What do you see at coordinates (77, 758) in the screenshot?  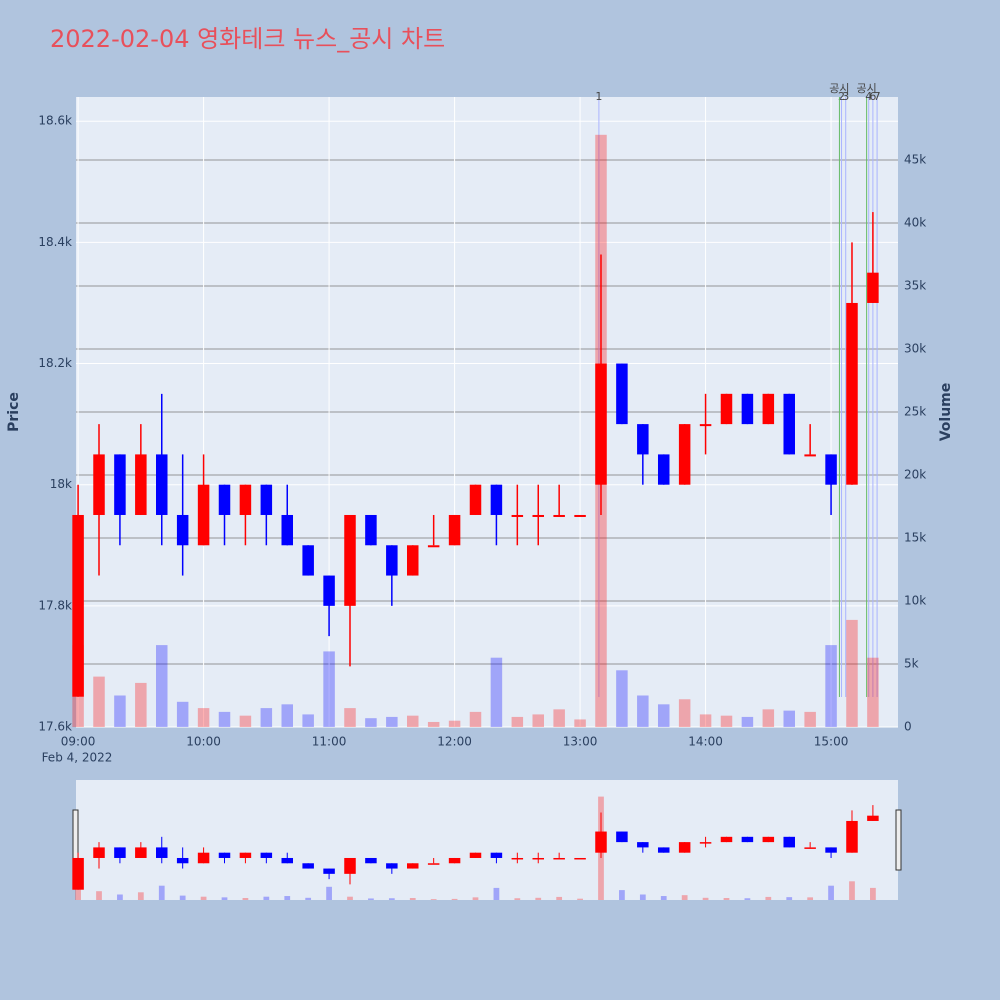 I see `date-label: Feb 4, 2022` at bounding box center [77, 758].